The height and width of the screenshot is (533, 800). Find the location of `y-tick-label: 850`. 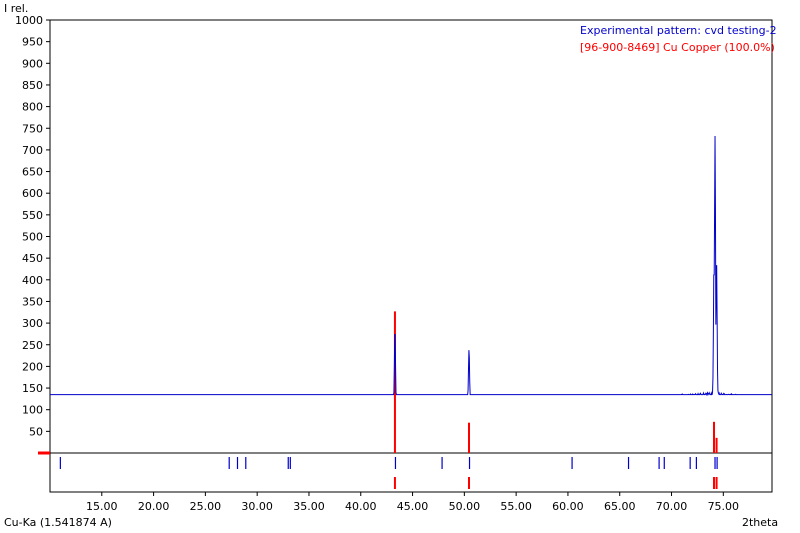

y-tick-label: 850 is located at coordinates (32, 85).